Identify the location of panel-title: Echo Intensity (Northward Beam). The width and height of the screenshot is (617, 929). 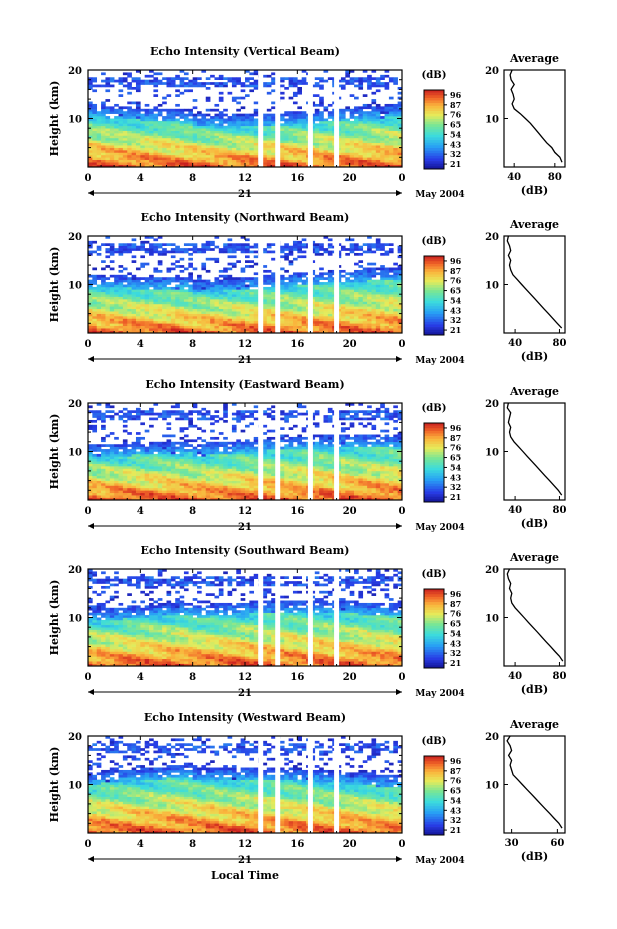
(245, 217).